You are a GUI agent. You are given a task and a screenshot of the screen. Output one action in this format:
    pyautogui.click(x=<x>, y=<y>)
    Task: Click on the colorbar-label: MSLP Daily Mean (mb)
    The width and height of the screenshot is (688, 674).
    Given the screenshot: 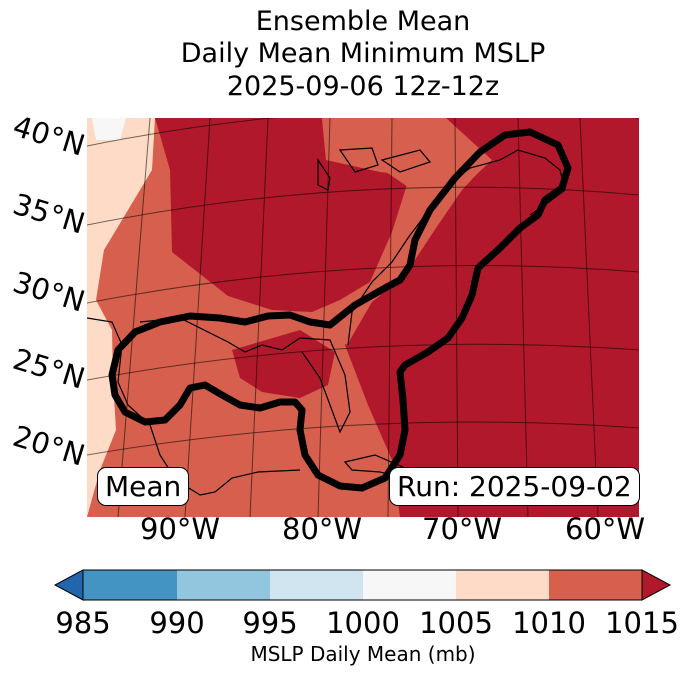 What is the action you would take?
    pyautogui.click(x=363, y=654)
    